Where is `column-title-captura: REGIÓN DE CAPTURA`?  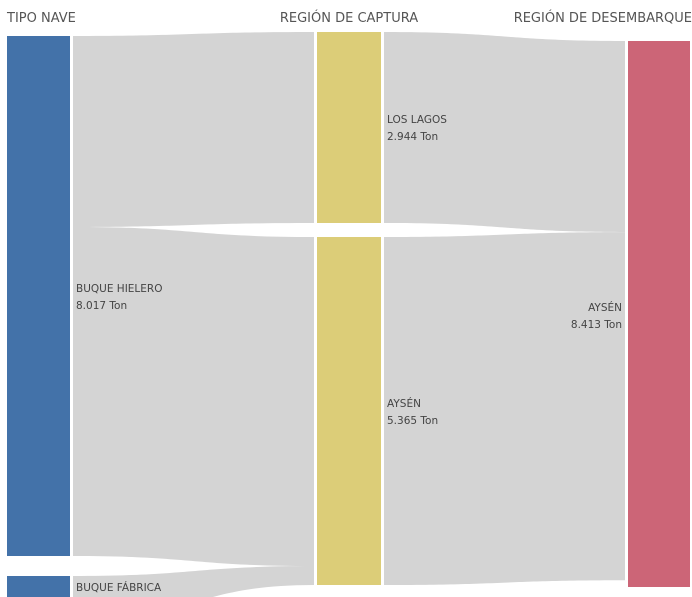
column-title-captura: REGIÓN DE CAPTURA is located at coordinates (349, 18).